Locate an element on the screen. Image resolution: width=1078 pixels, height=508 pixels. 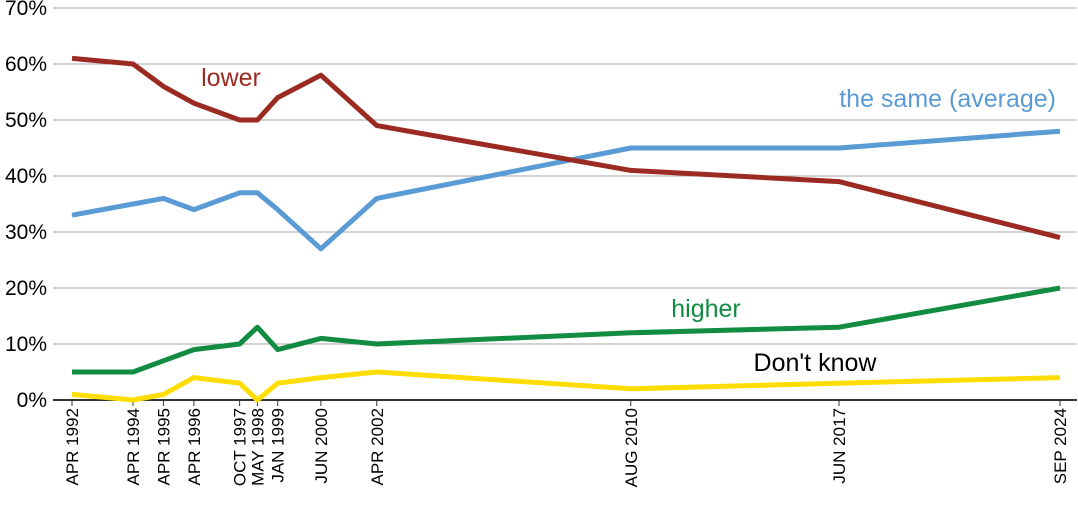
y-tick-label: 0% is located at coordinates (32, 400).